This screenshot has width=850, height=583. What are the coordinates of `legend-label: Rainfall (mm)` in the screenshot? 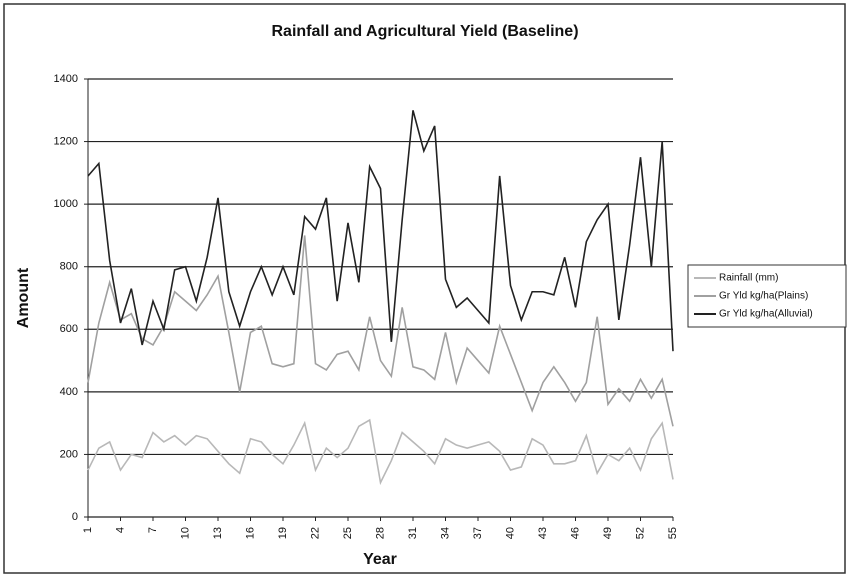 It's located at (748, 278).